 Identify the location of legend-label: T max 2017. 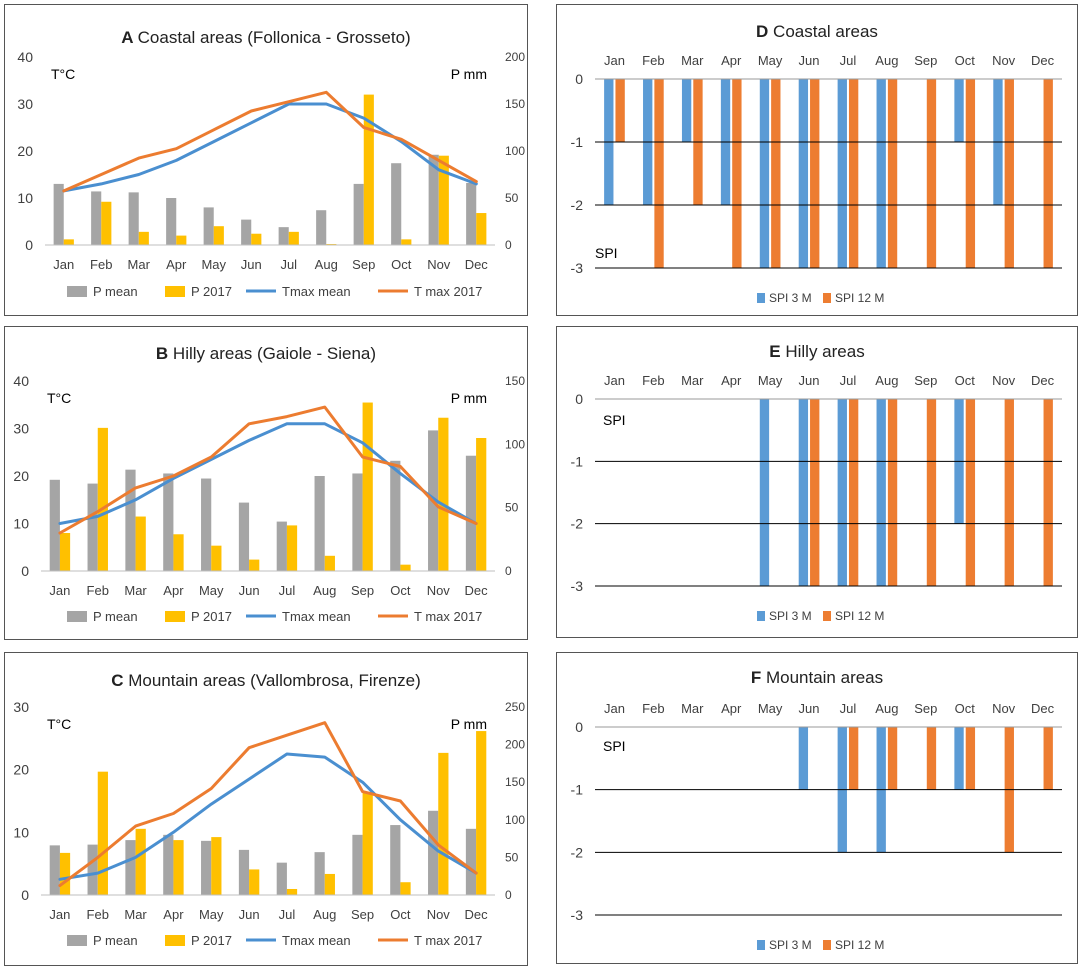
(448, 291).